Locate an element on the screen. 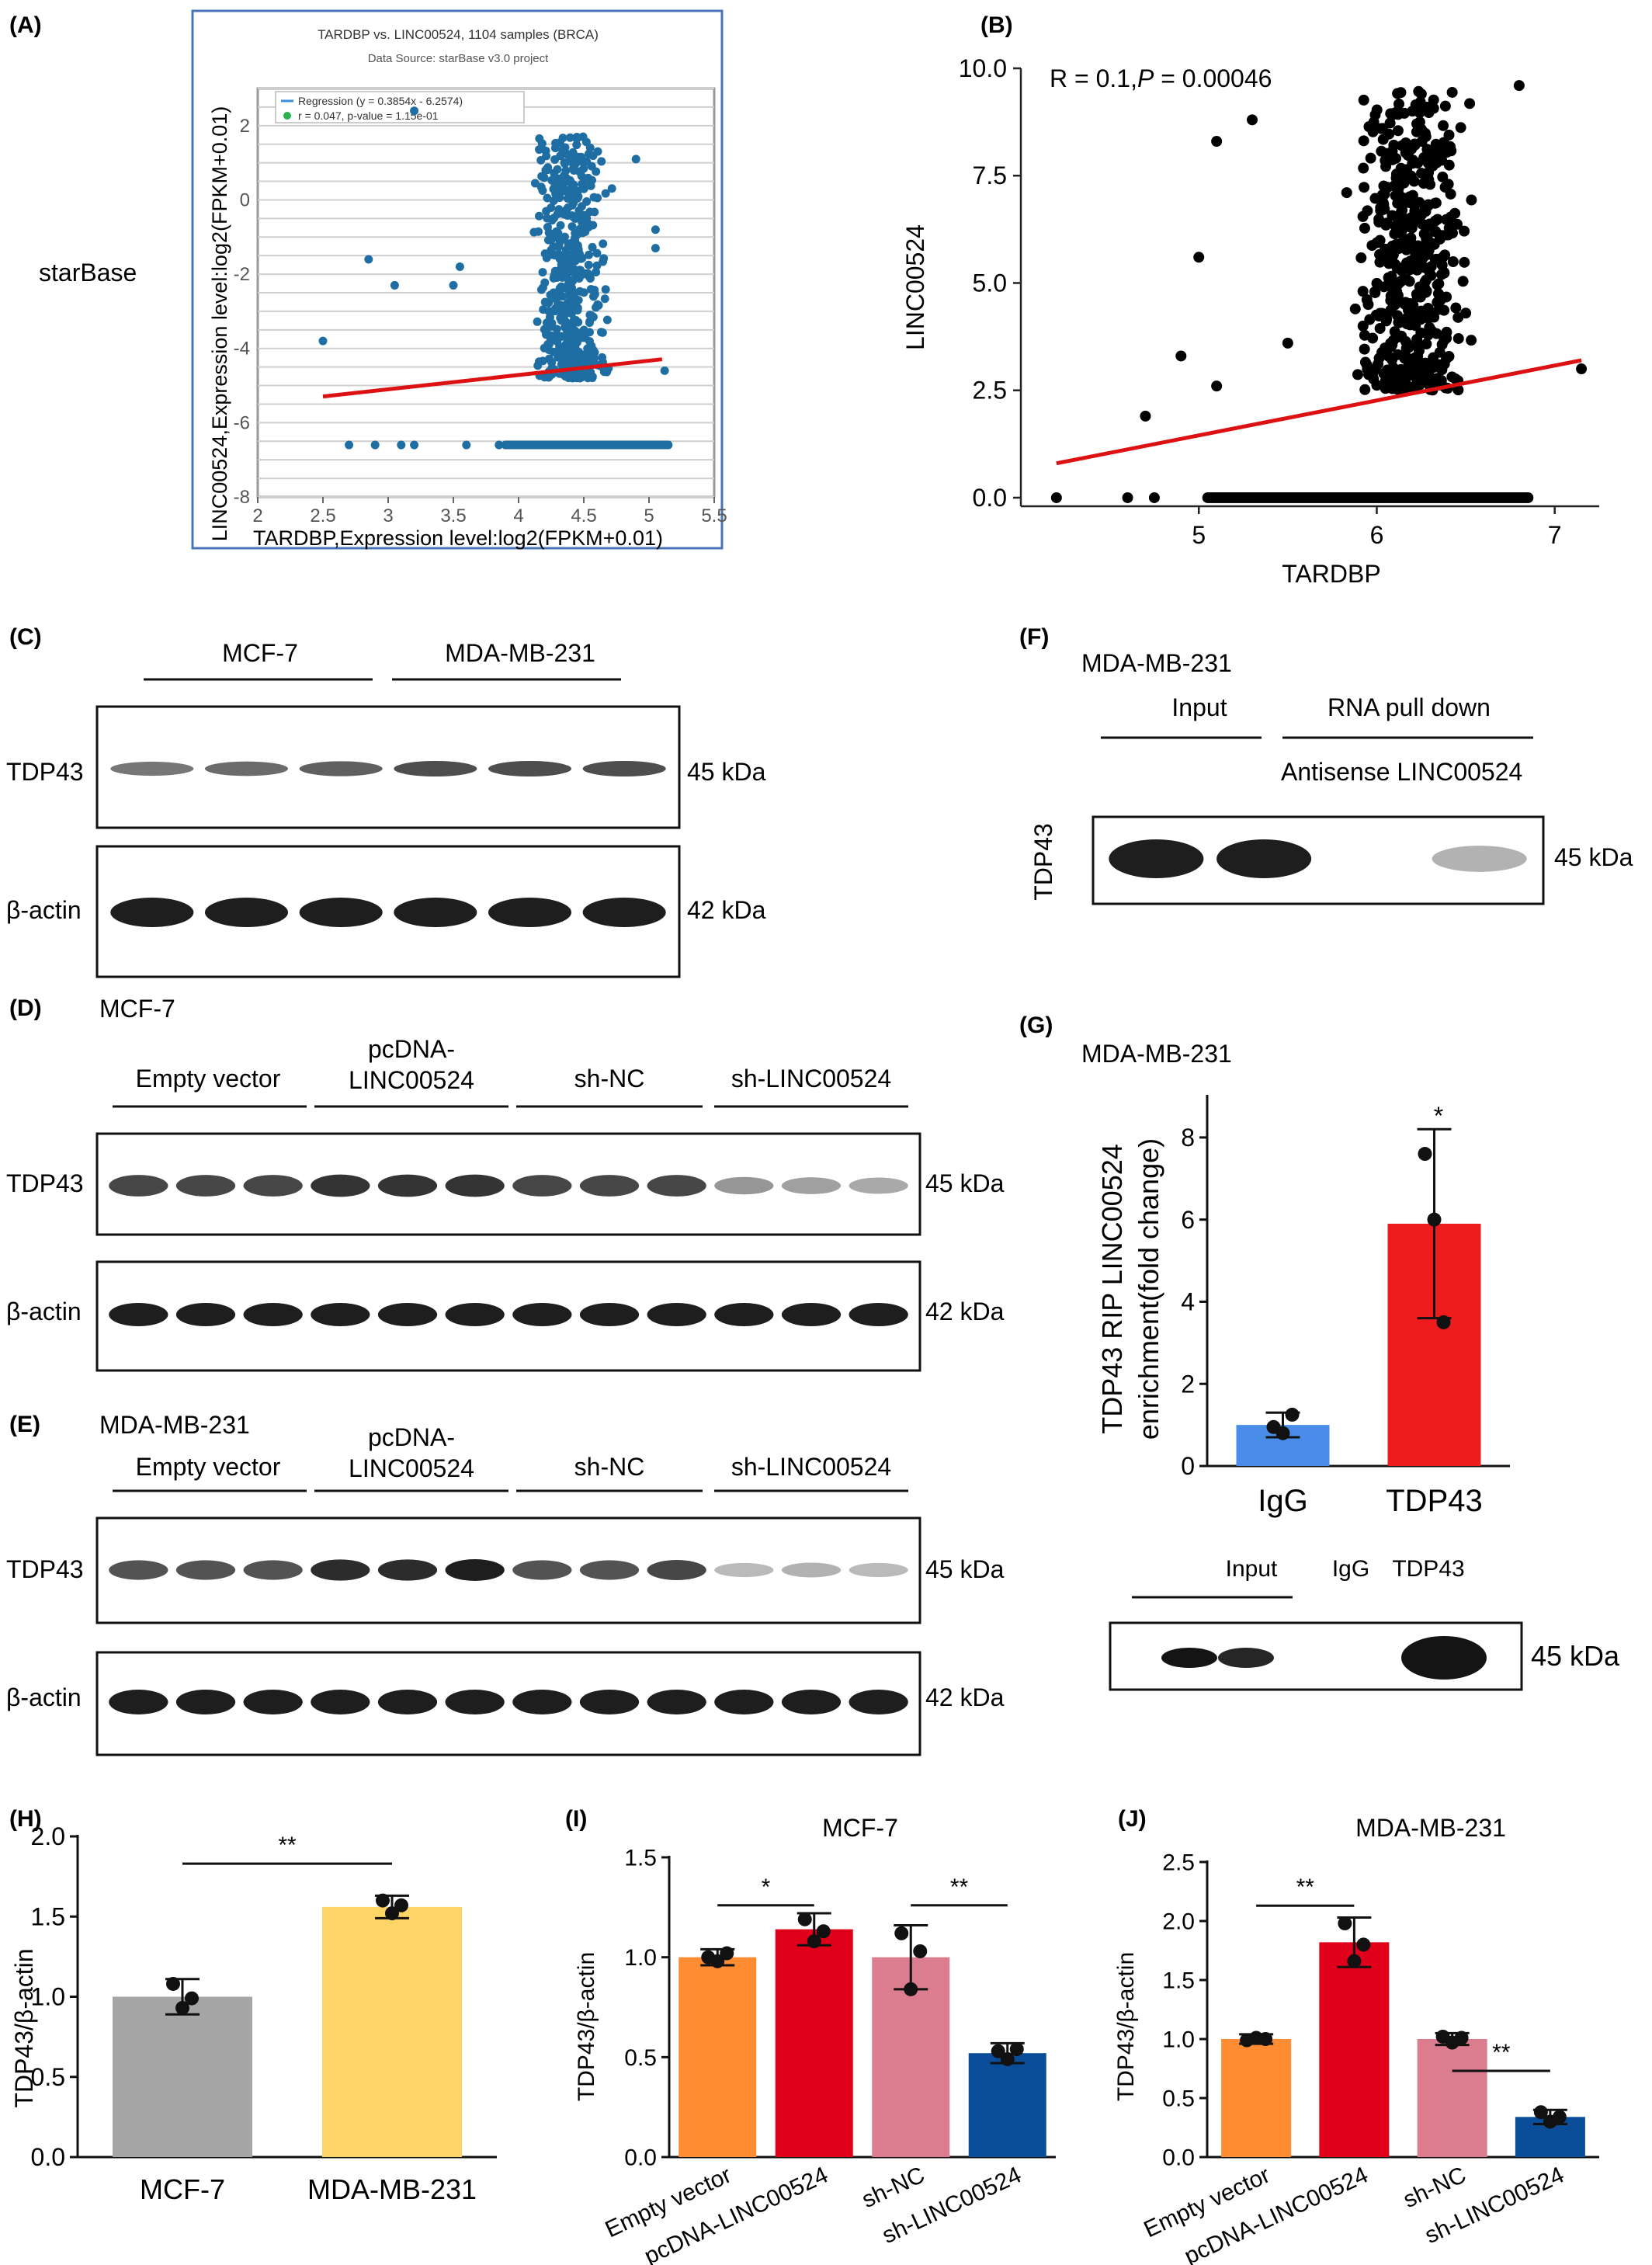 This screenshot has width=1652, height=2265. chart-b-points is located at coordinates (1319, 292).